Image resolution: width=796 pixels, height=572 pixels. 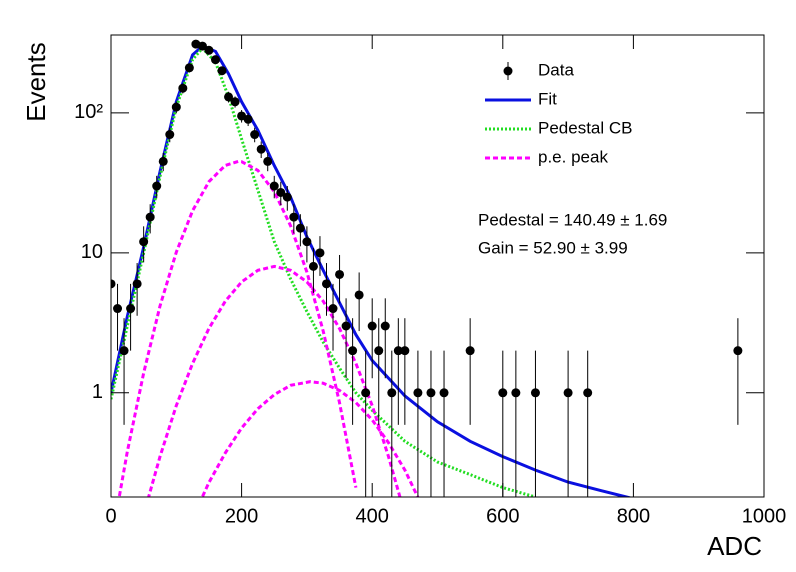 What do you see at coordinates (36, 82) in the screenshot?
I see `y-axis-label: Events` at bounding box center [36, 82].